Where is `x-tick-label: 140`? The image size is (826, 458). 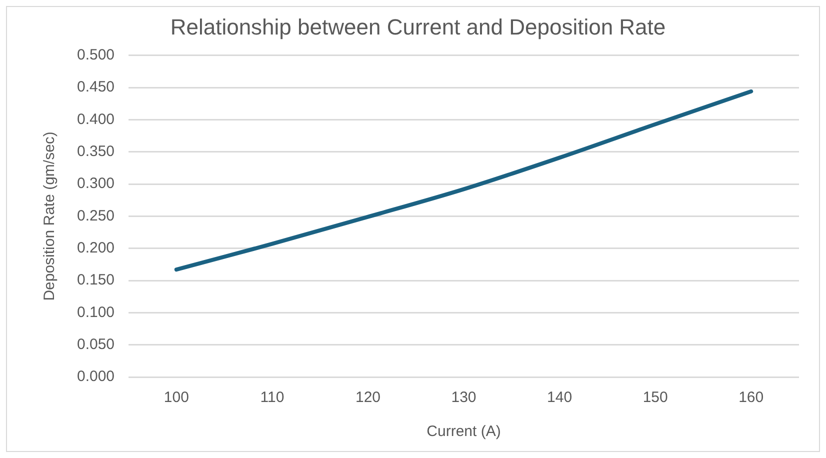 x-tick-label: 140 is located at coordinates (559, 397).